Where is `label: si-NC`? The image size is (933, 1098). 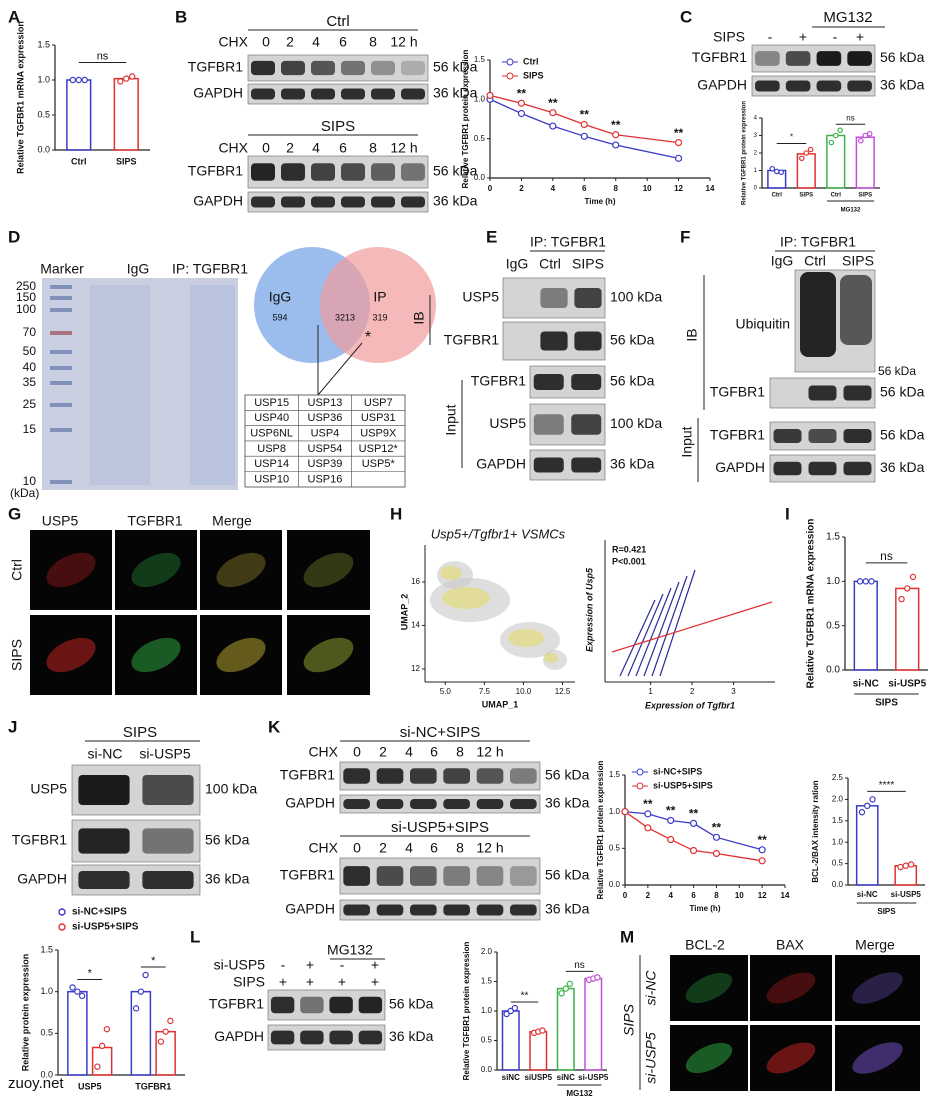
label: si-NC is located at coordinates (651, 988).